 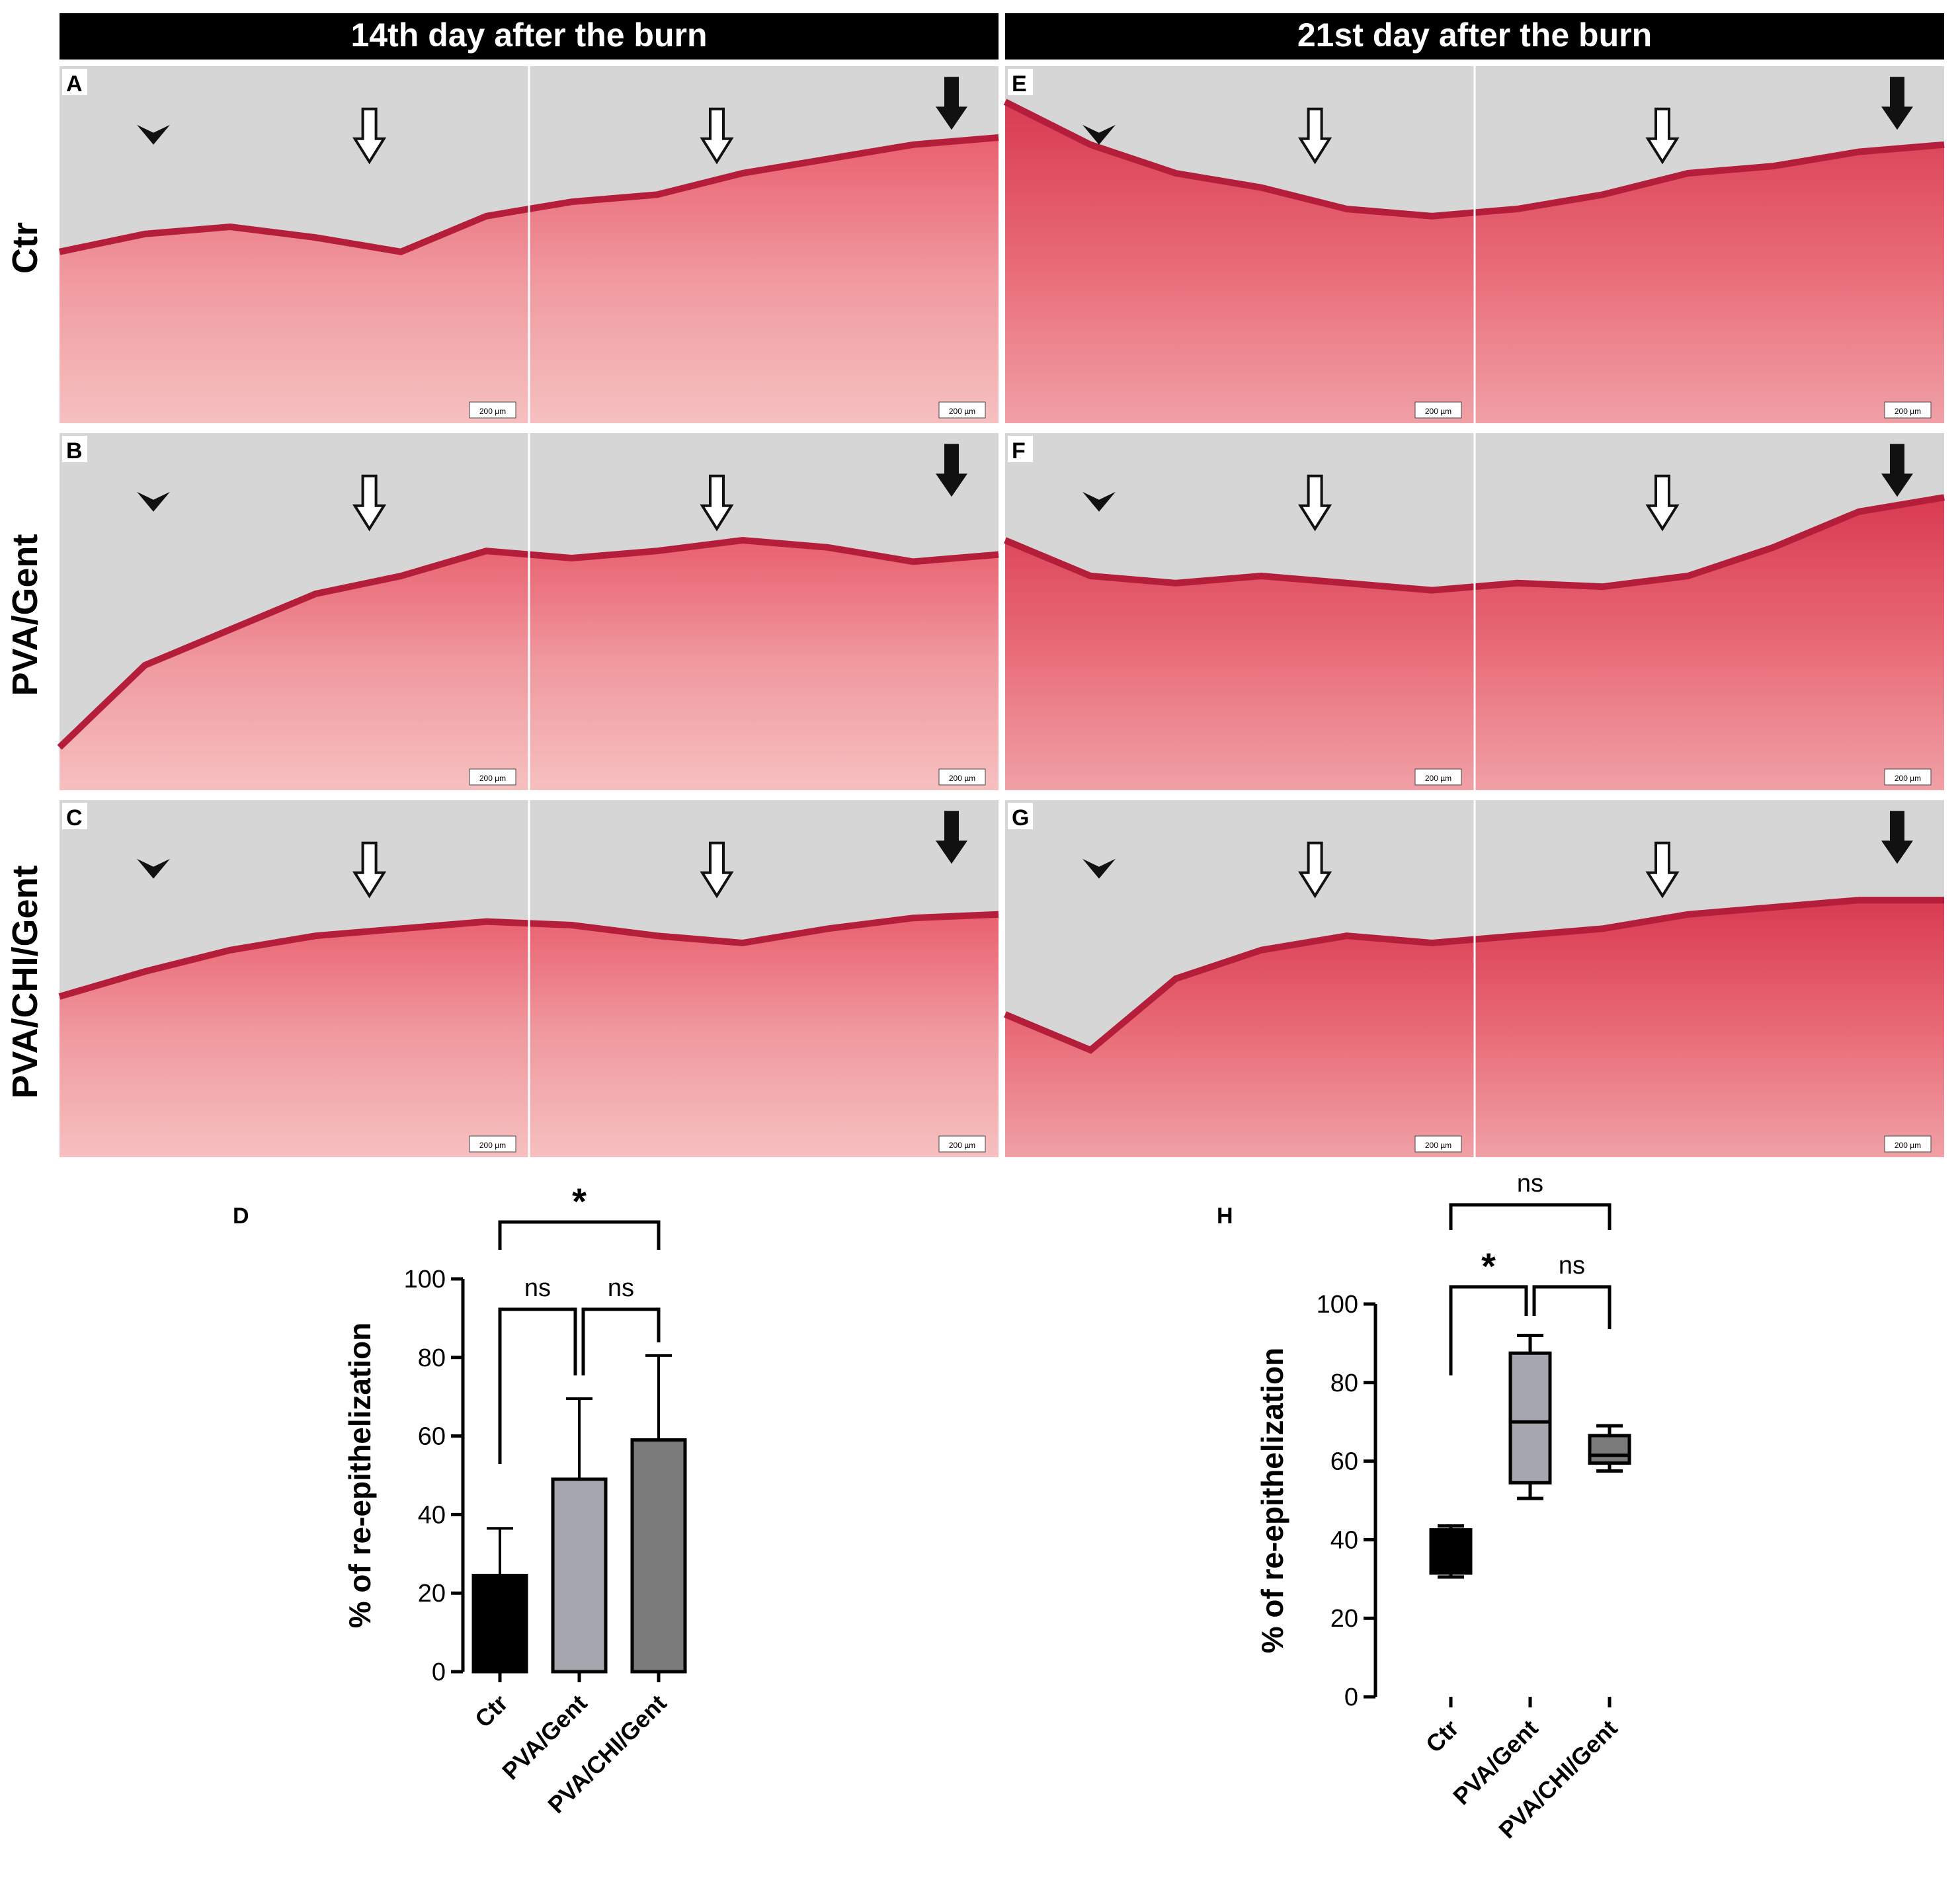 I want to click on header-right: 21st day after the burn, so click(x=1474, y=36).